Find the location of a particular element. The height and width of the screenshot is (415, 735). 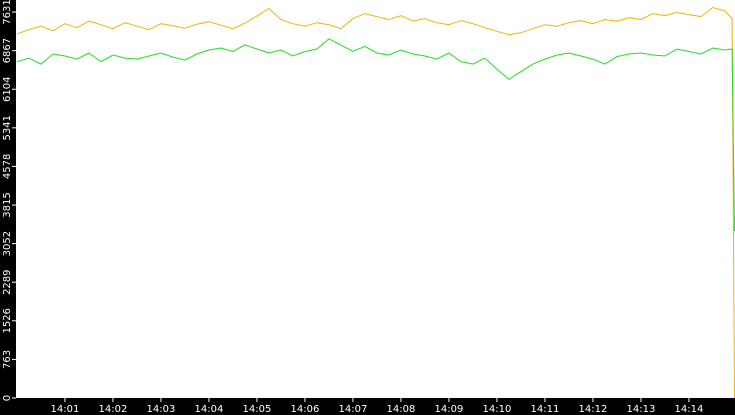

x-tick-label: 14:09 is located at coordinates (449, 409).